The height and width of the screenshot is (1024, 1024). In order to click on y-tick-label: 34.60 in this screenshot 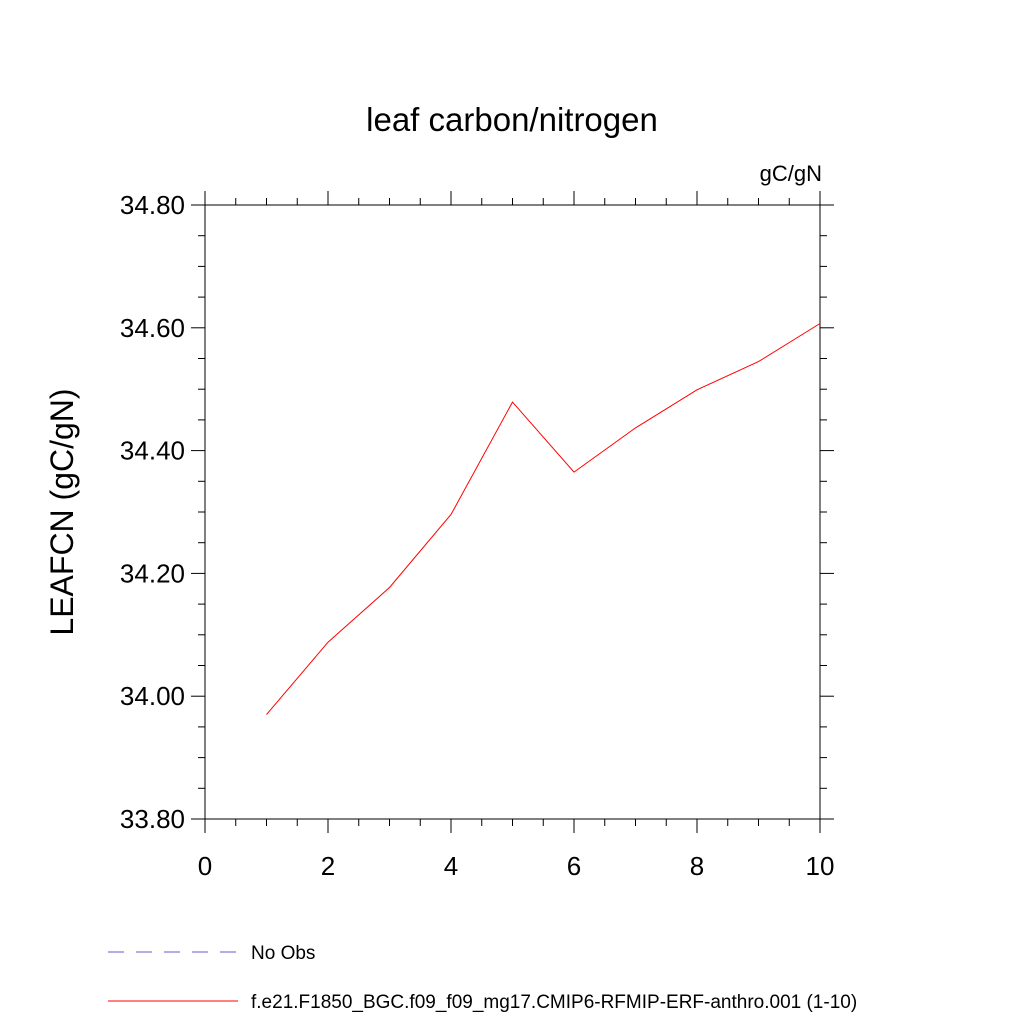, I will do `click(152, 328)`.